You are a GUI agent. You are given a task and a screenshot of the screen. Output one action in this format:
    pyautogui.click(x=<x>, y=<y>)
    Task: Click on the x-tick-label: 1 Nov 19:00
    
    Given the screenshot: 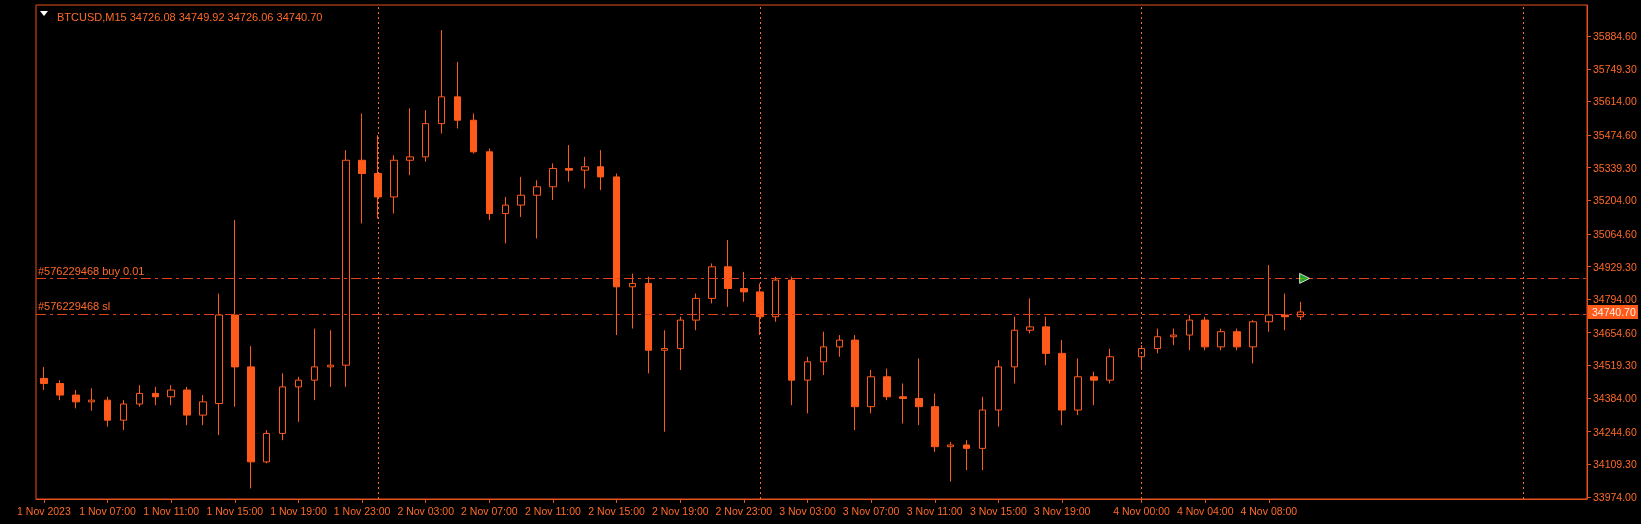 What is the action you would take?
    pyautogui.click(x=298, y=510)
    